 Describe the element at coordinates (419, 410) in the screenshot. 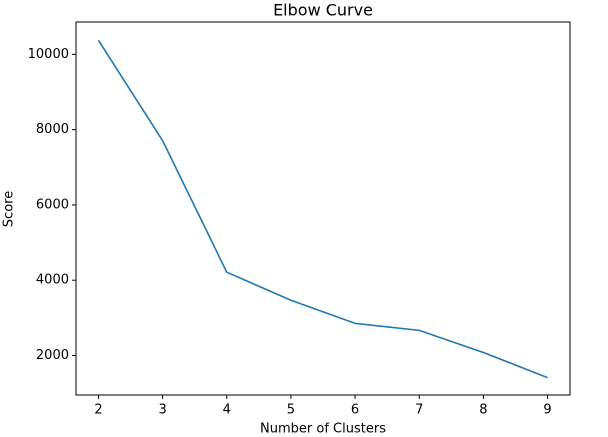

I see `x-tick-label: 7` at that location.